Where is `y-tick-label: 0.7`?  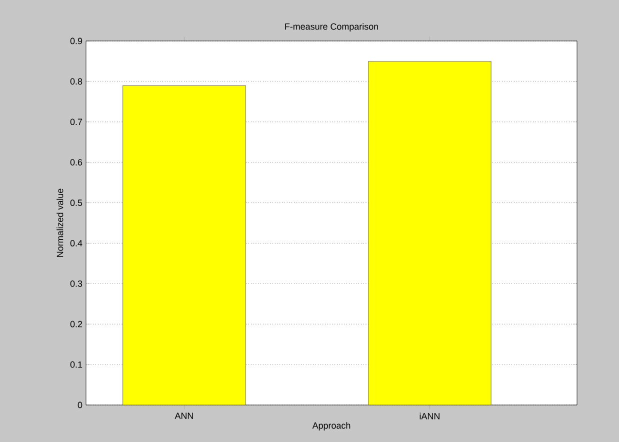
y-tick-label: 0.7 is located at coordinates (76, 122).